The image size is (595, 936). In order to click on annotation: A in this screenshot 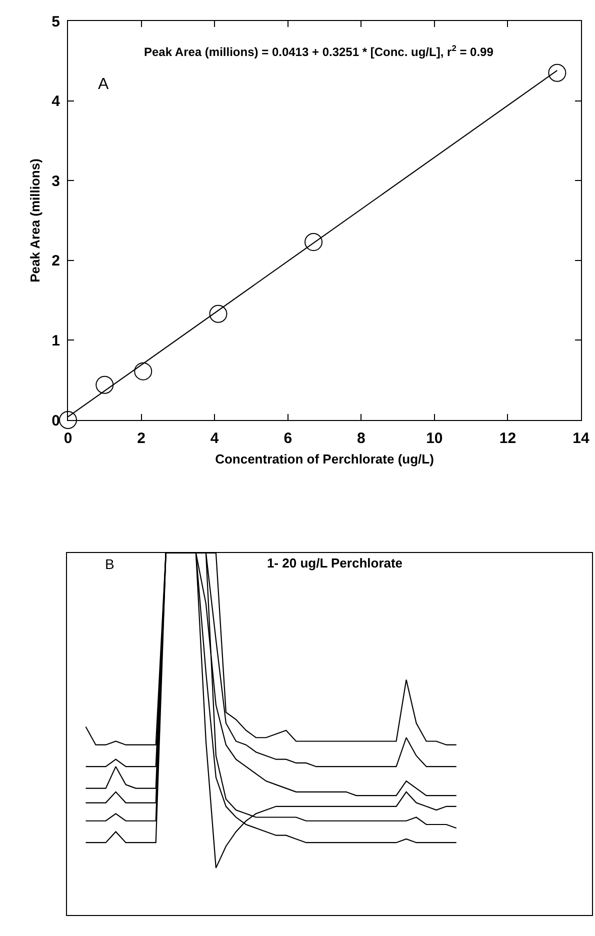, I will do `click(103, 84)`.